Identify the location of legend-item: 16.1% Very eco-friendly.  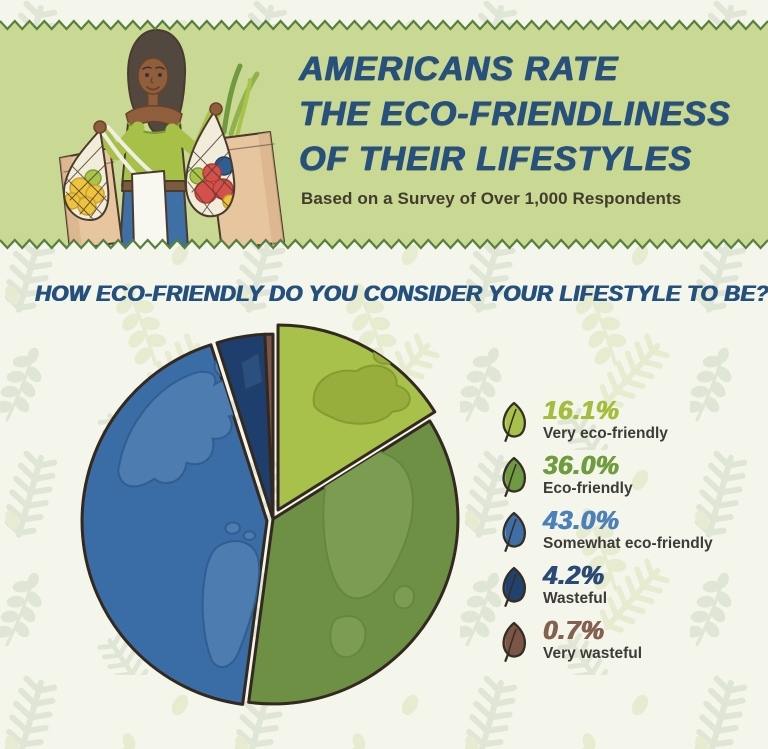
(622, 419).